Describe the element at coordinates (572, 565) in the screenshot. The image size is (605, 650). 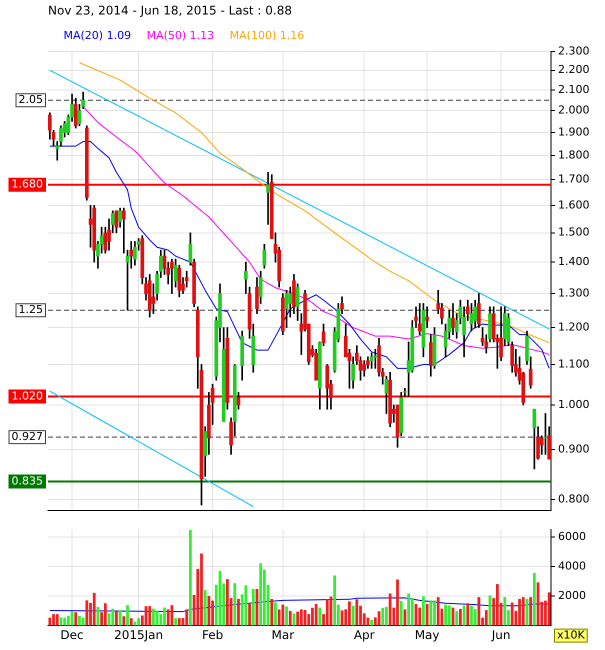
I see `y-tick-label: 4000` at that location.